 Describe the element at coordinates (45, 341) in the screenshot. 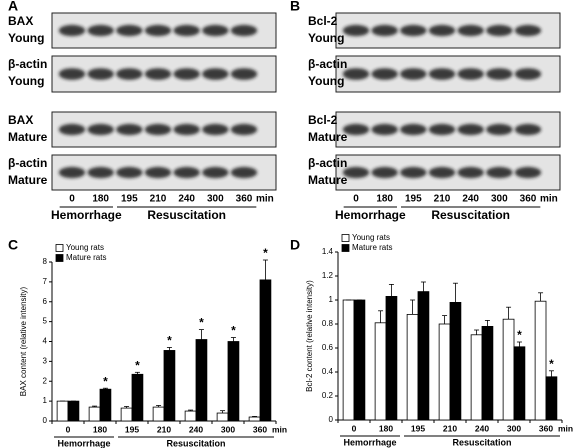

I see `y-tick-label: 4` at that location.